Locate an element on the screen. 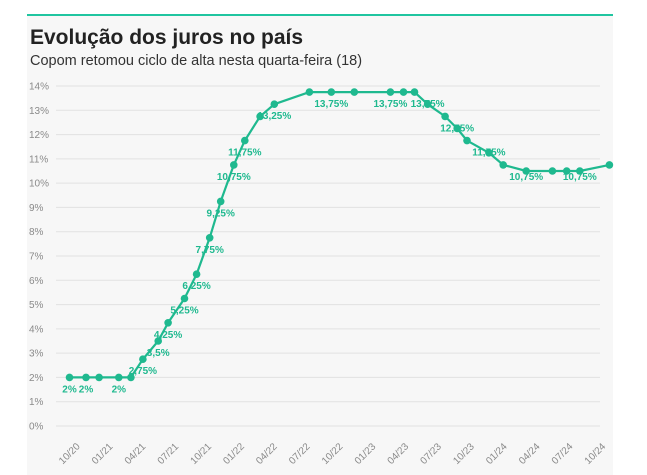 The image size is (647, 475). x-tick-label: 01/22 is located at coordinates (234, 454).